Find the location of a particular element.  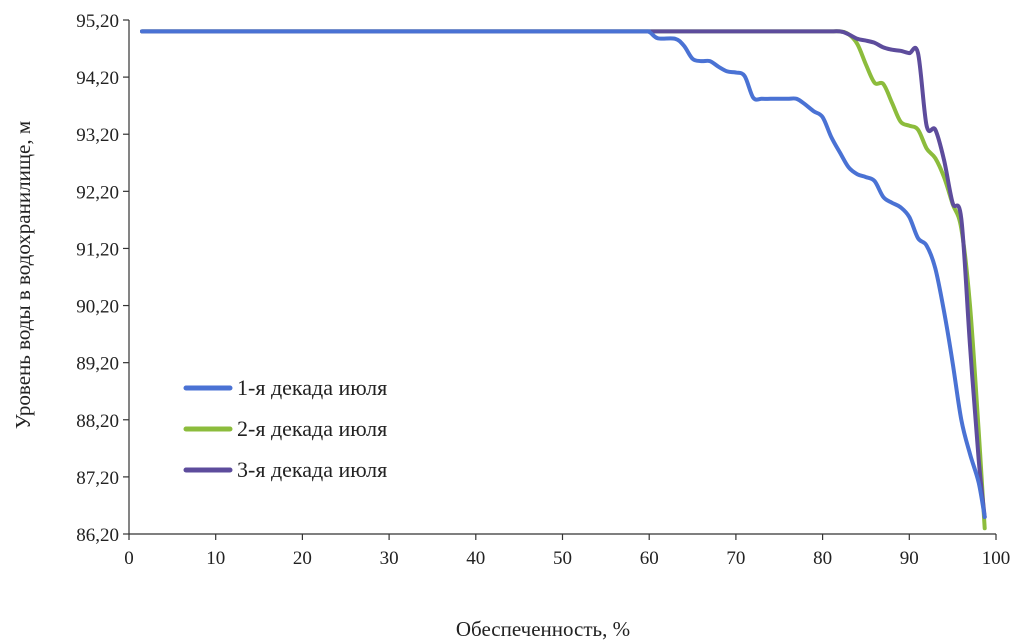

legend-label-2: 2-я декада июля is located at coordinates (312, 428).